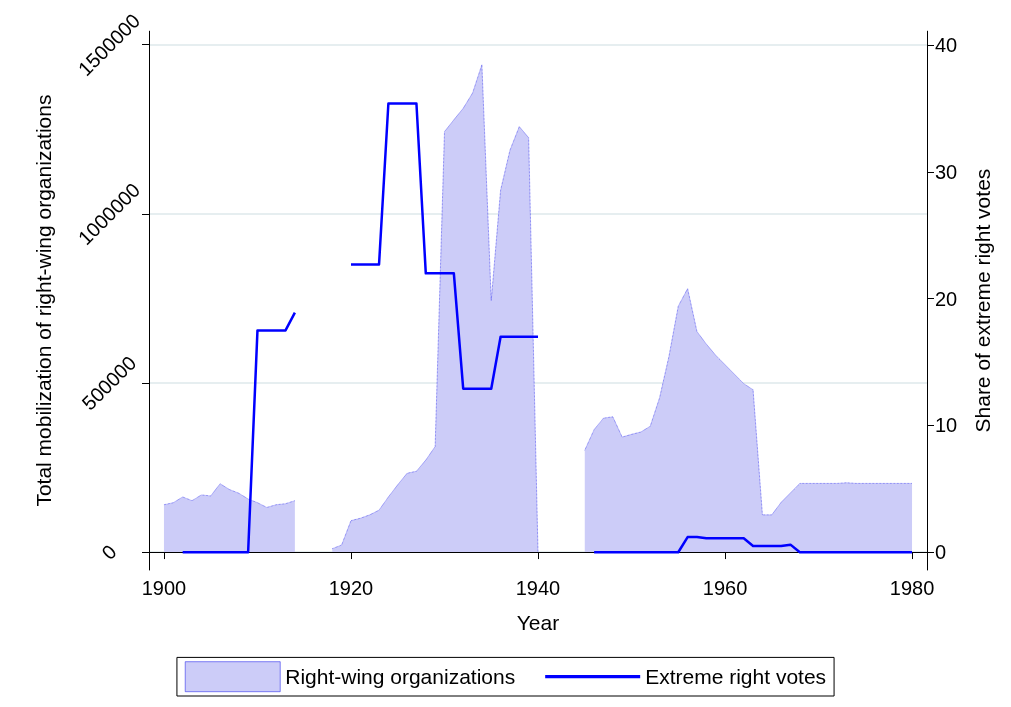  What do you see at coordinates (725, 588) in the screenshot?
I see `x-tick-label: 1960` at bounding box center [725, 588].